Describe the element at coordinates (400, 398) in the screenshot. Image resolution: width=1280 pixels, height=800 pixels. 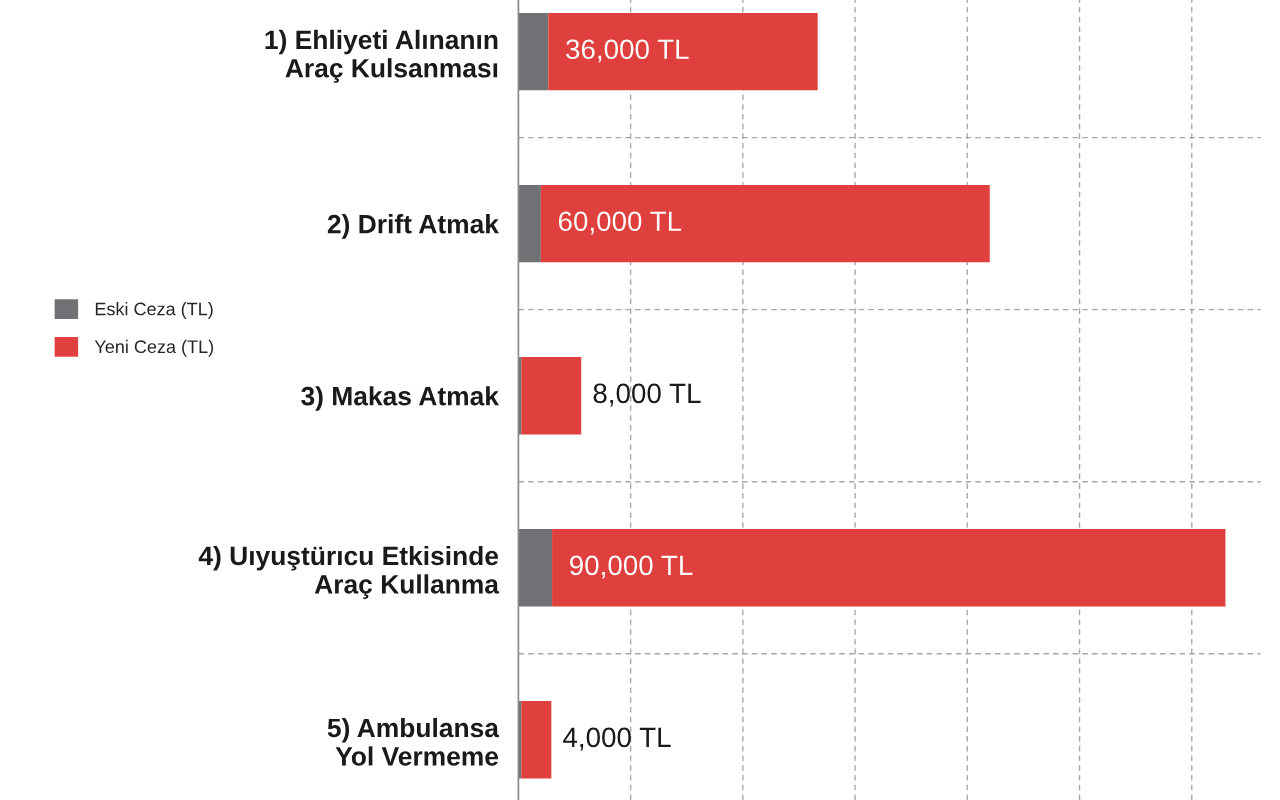
I see `y-tick-label: 3) Makas Atmak` at that location.